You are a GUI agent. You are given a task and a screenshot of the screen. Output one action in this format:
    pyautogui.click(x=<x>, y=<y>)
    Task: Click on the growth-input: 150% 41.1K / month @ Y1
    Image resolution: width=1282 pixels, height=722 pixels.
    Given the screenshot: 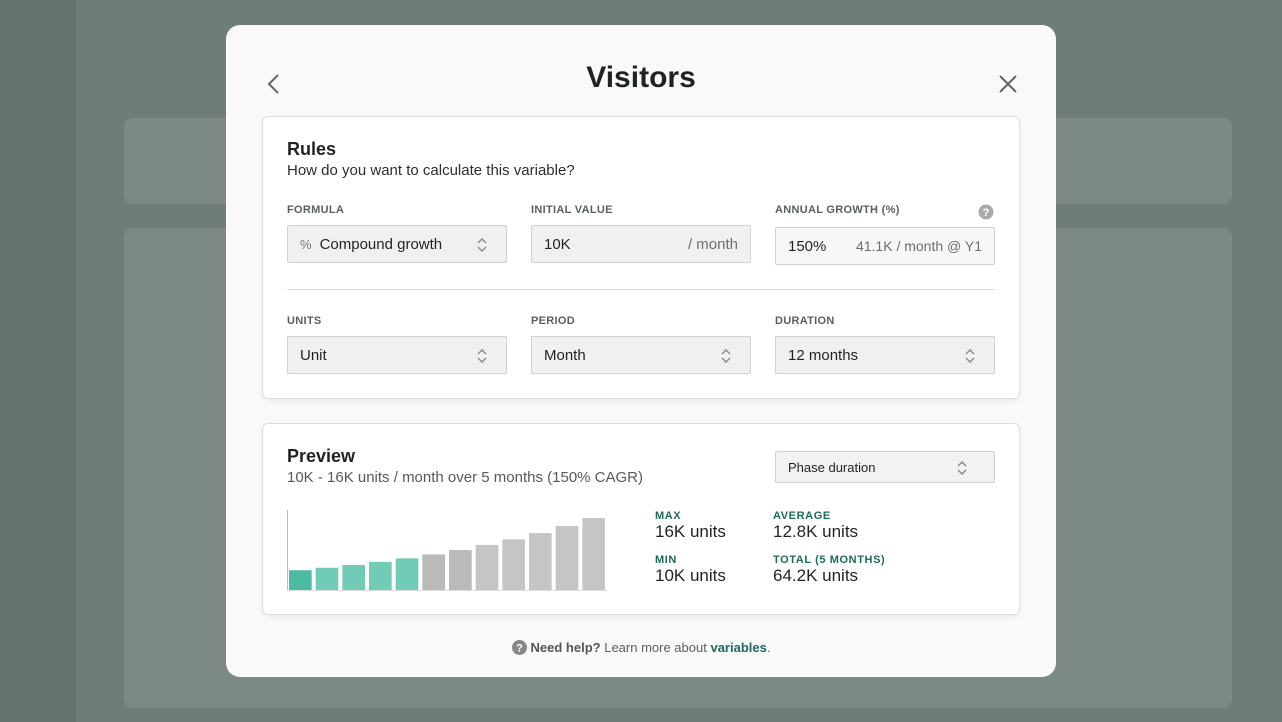 What is the action you would take?
    pyautogui.click(x=885, y=246)
    